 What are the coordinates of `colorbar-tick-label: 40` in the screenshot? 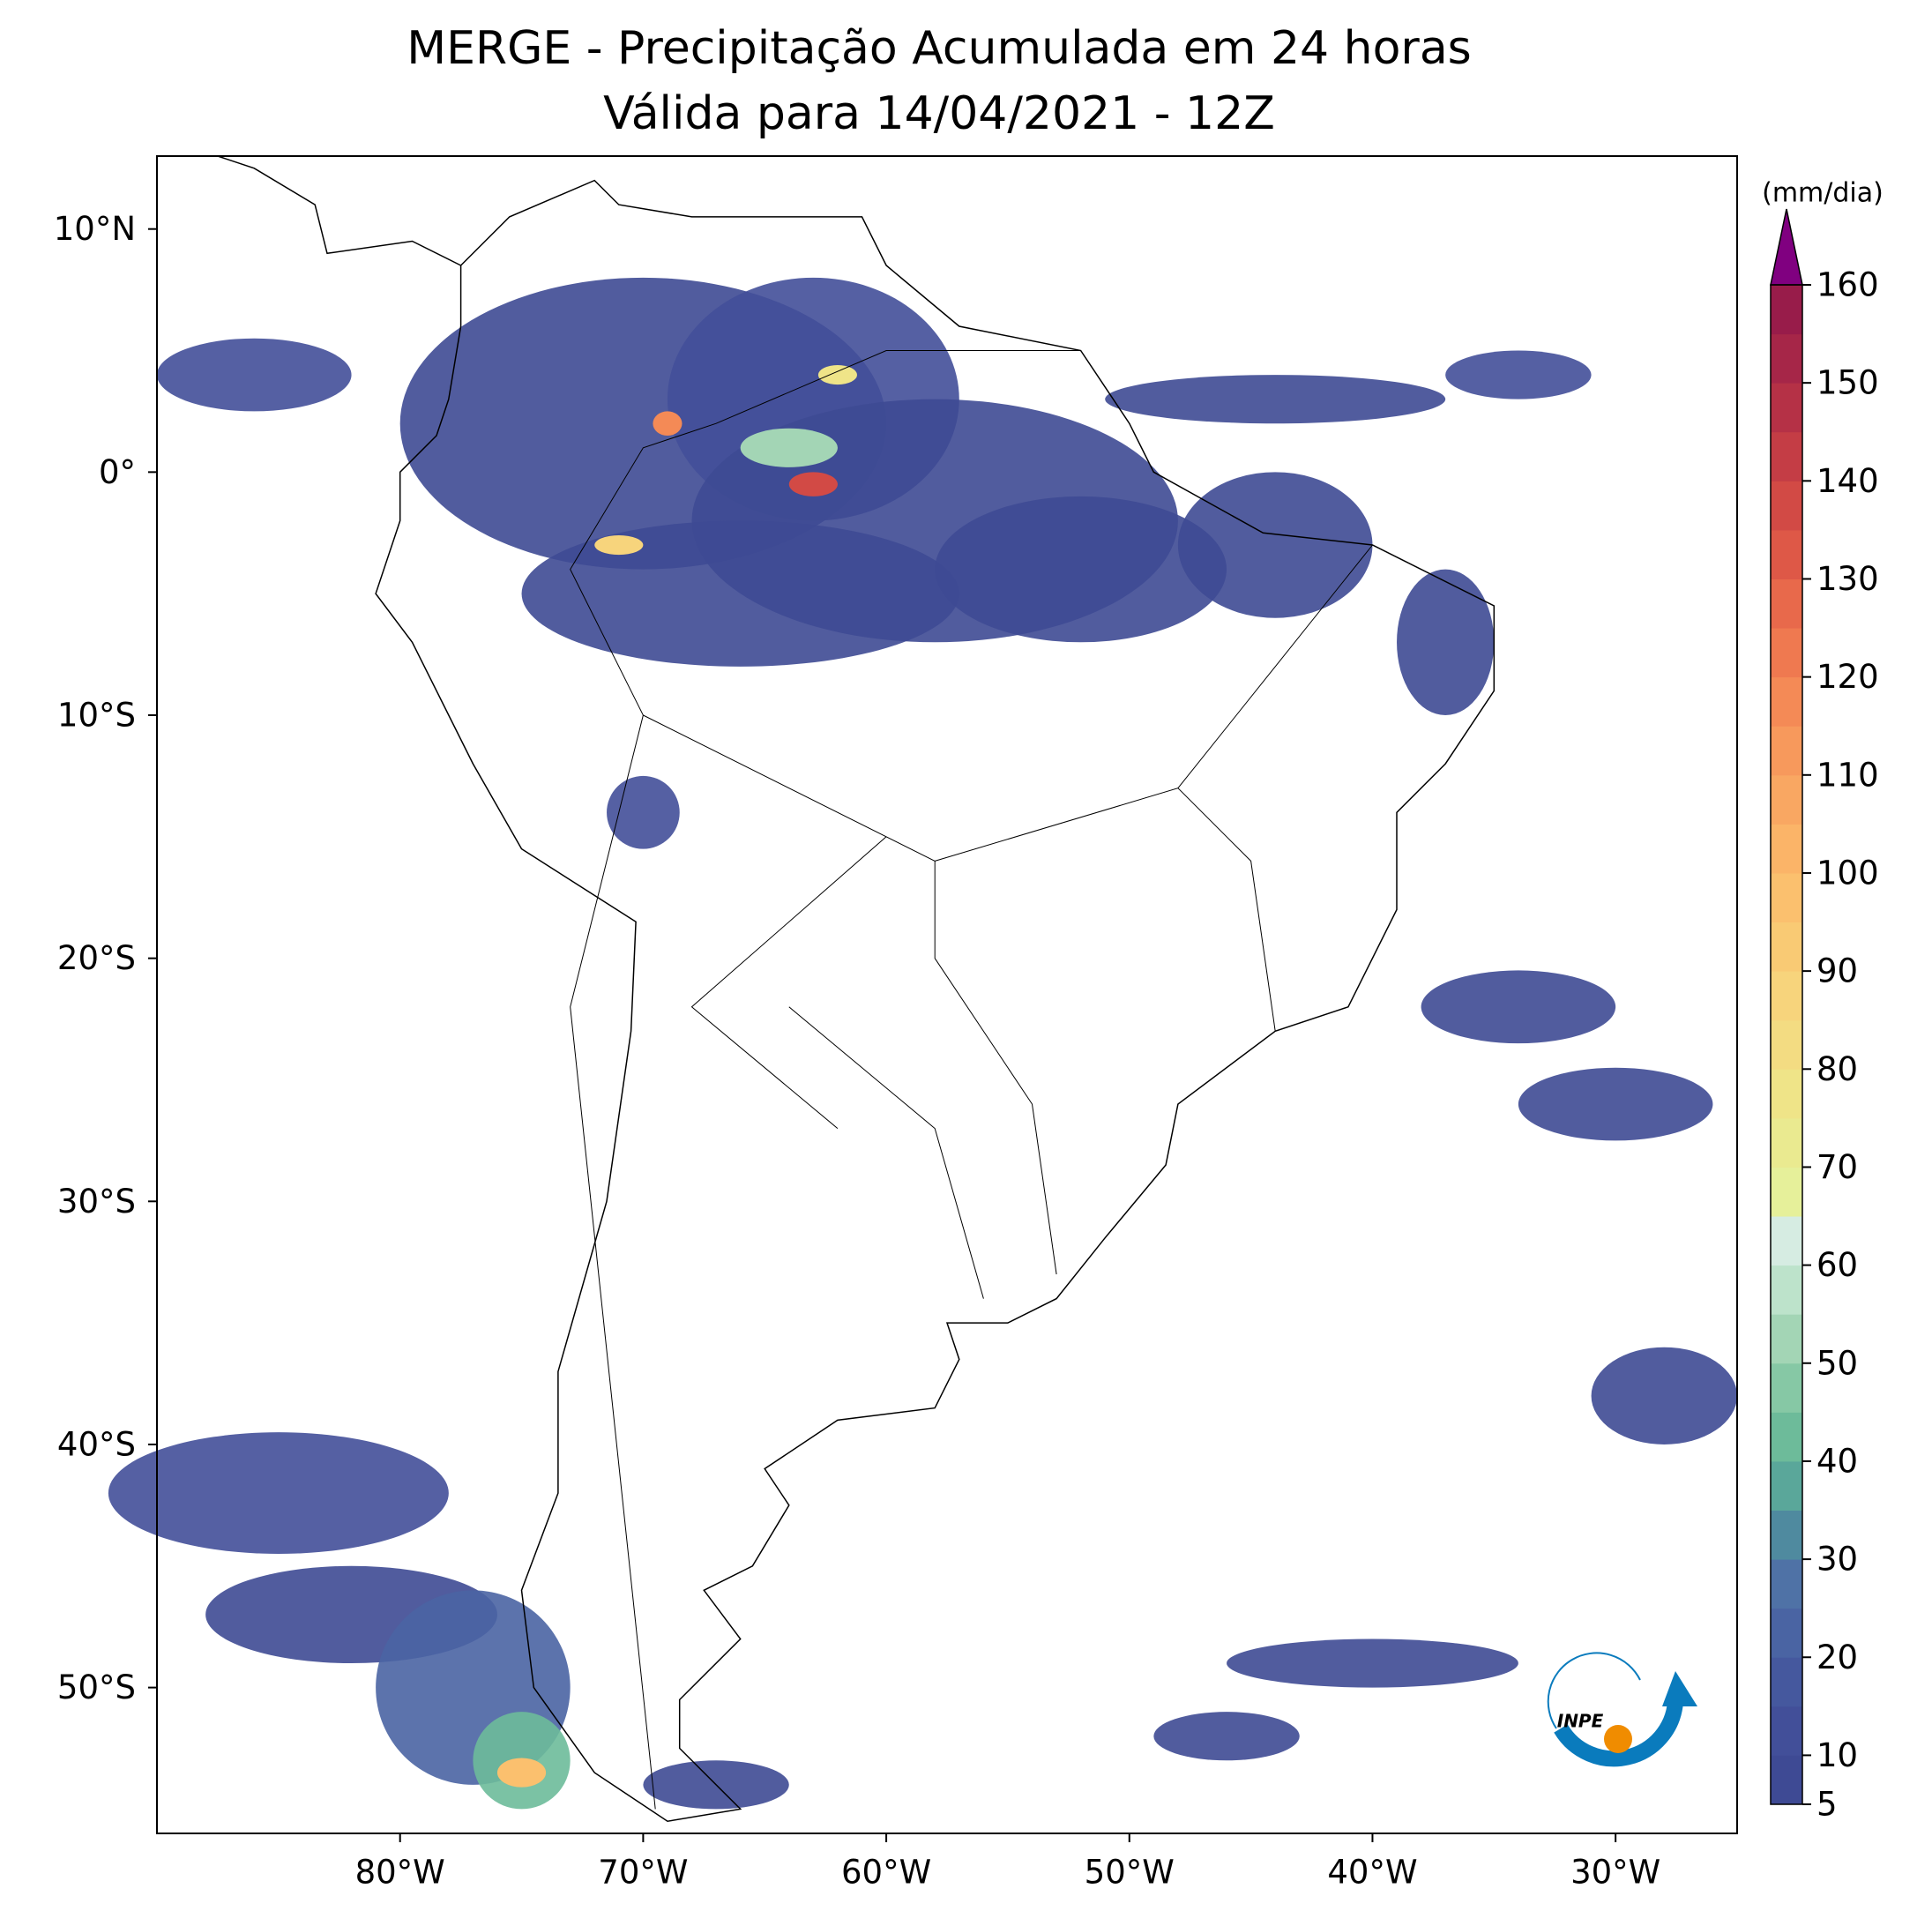 It's located at (1837, 1461).